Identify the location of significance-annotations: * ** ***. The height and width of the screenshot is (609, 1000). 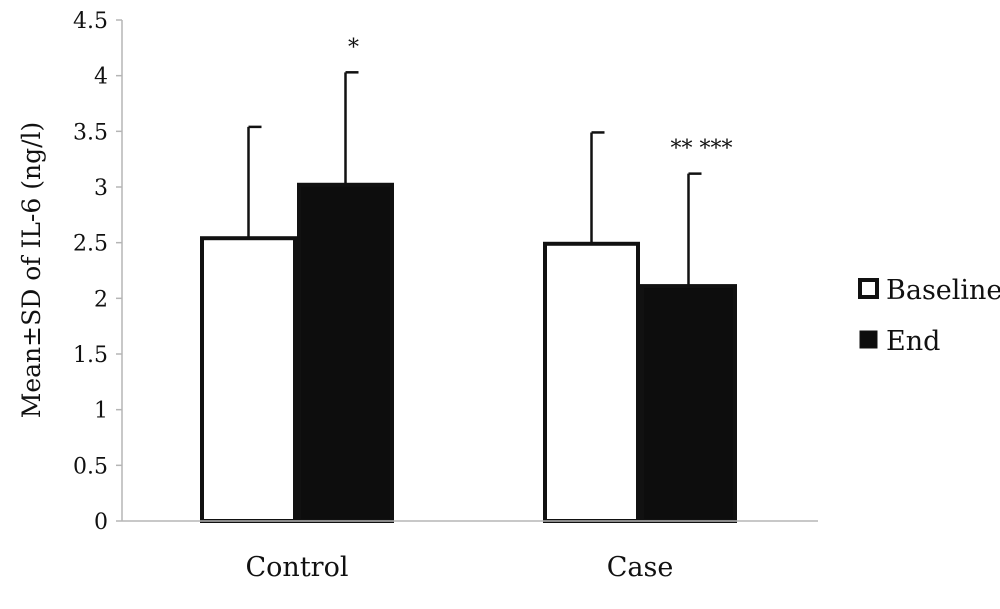
(540, 98).